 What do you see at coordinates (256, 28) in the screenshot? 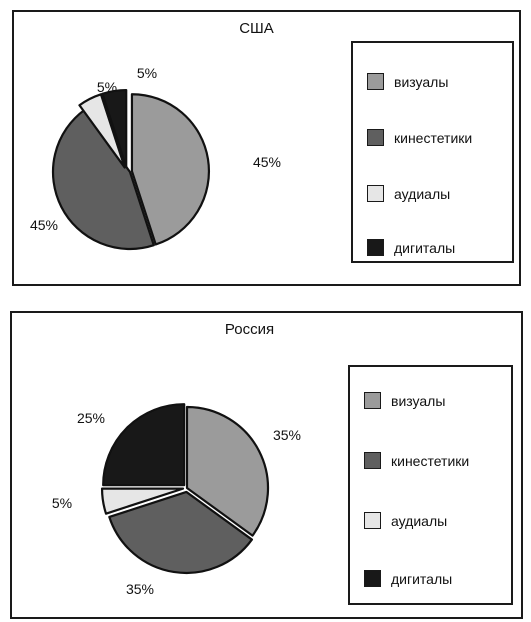
I see `chart-title: США` at bounding box center [256, 28].